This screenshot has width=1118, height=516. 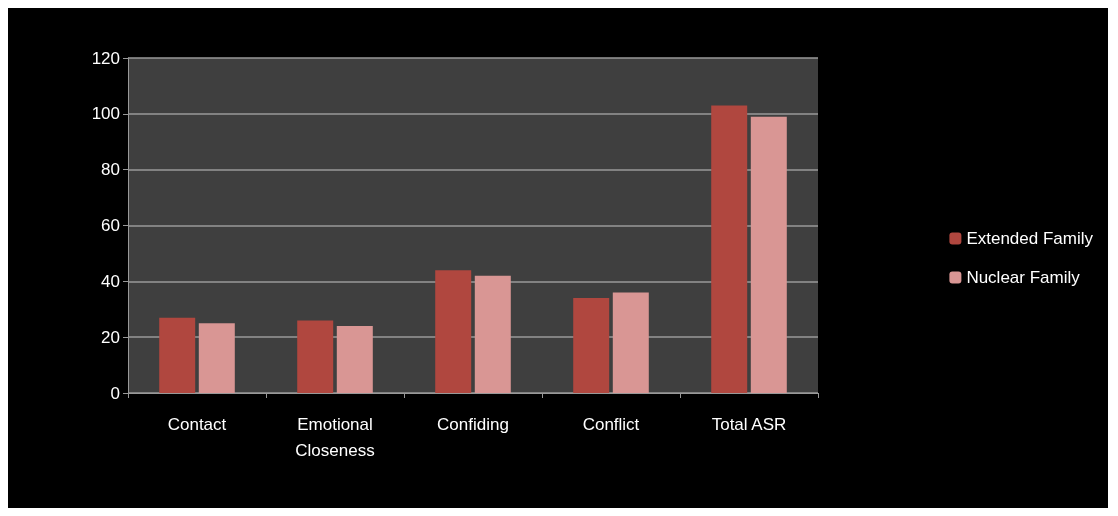 What do you see at coordinates (197, 424) in the screenshot?
I see `x-tick-label: Contact` at bounding box center [197, 424].